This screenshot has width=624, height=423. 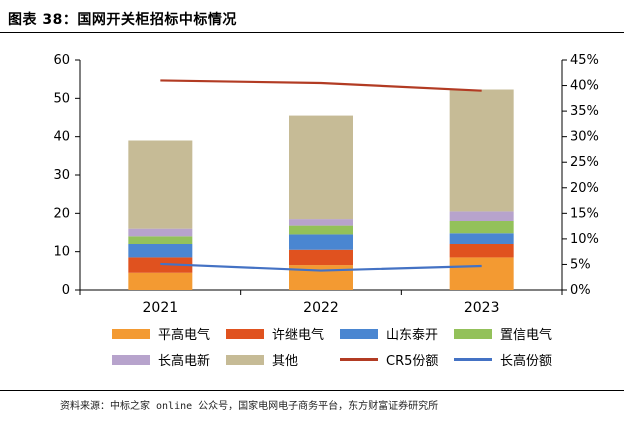 What do you see at coordinates (412, 361) in the screenshot?
I see `legend-label: CR5份额` at bounding box center [412, 361].